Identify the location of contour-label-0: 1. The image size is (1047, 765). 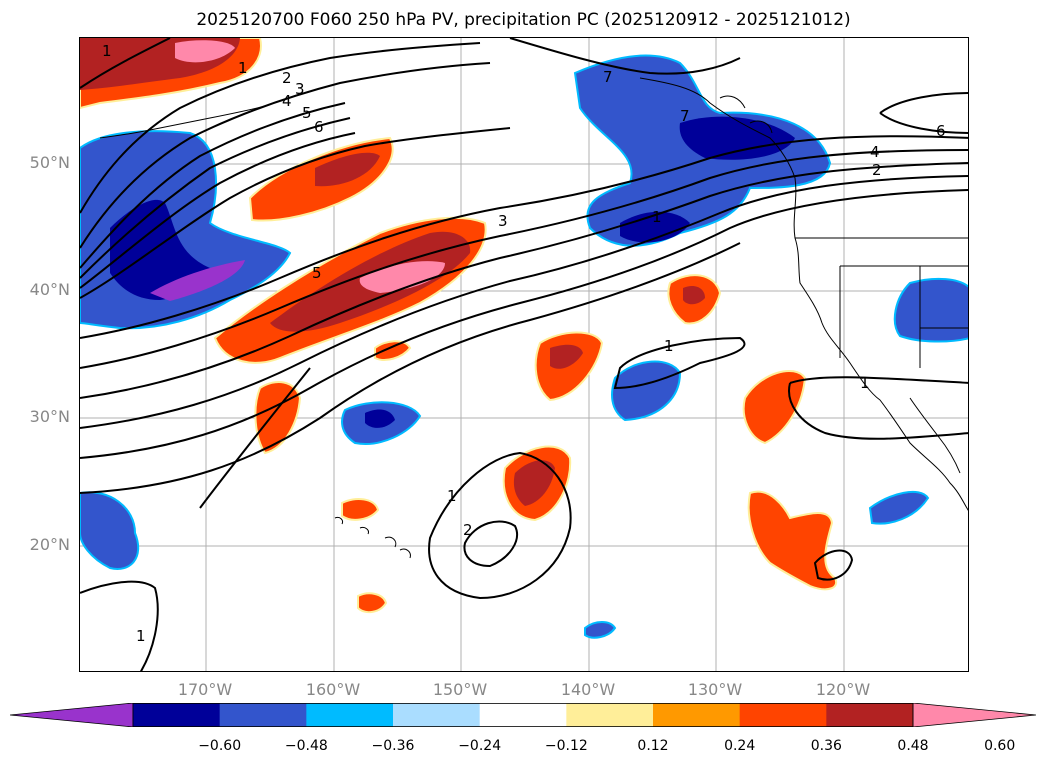
(107, 51).